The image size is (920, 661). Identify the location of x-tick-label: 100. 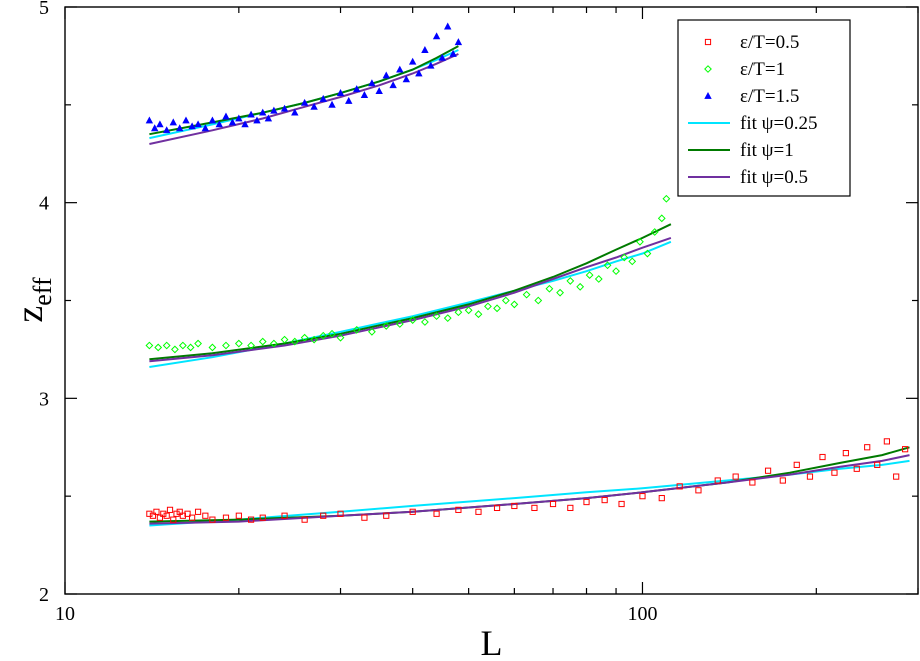
(642, 614).